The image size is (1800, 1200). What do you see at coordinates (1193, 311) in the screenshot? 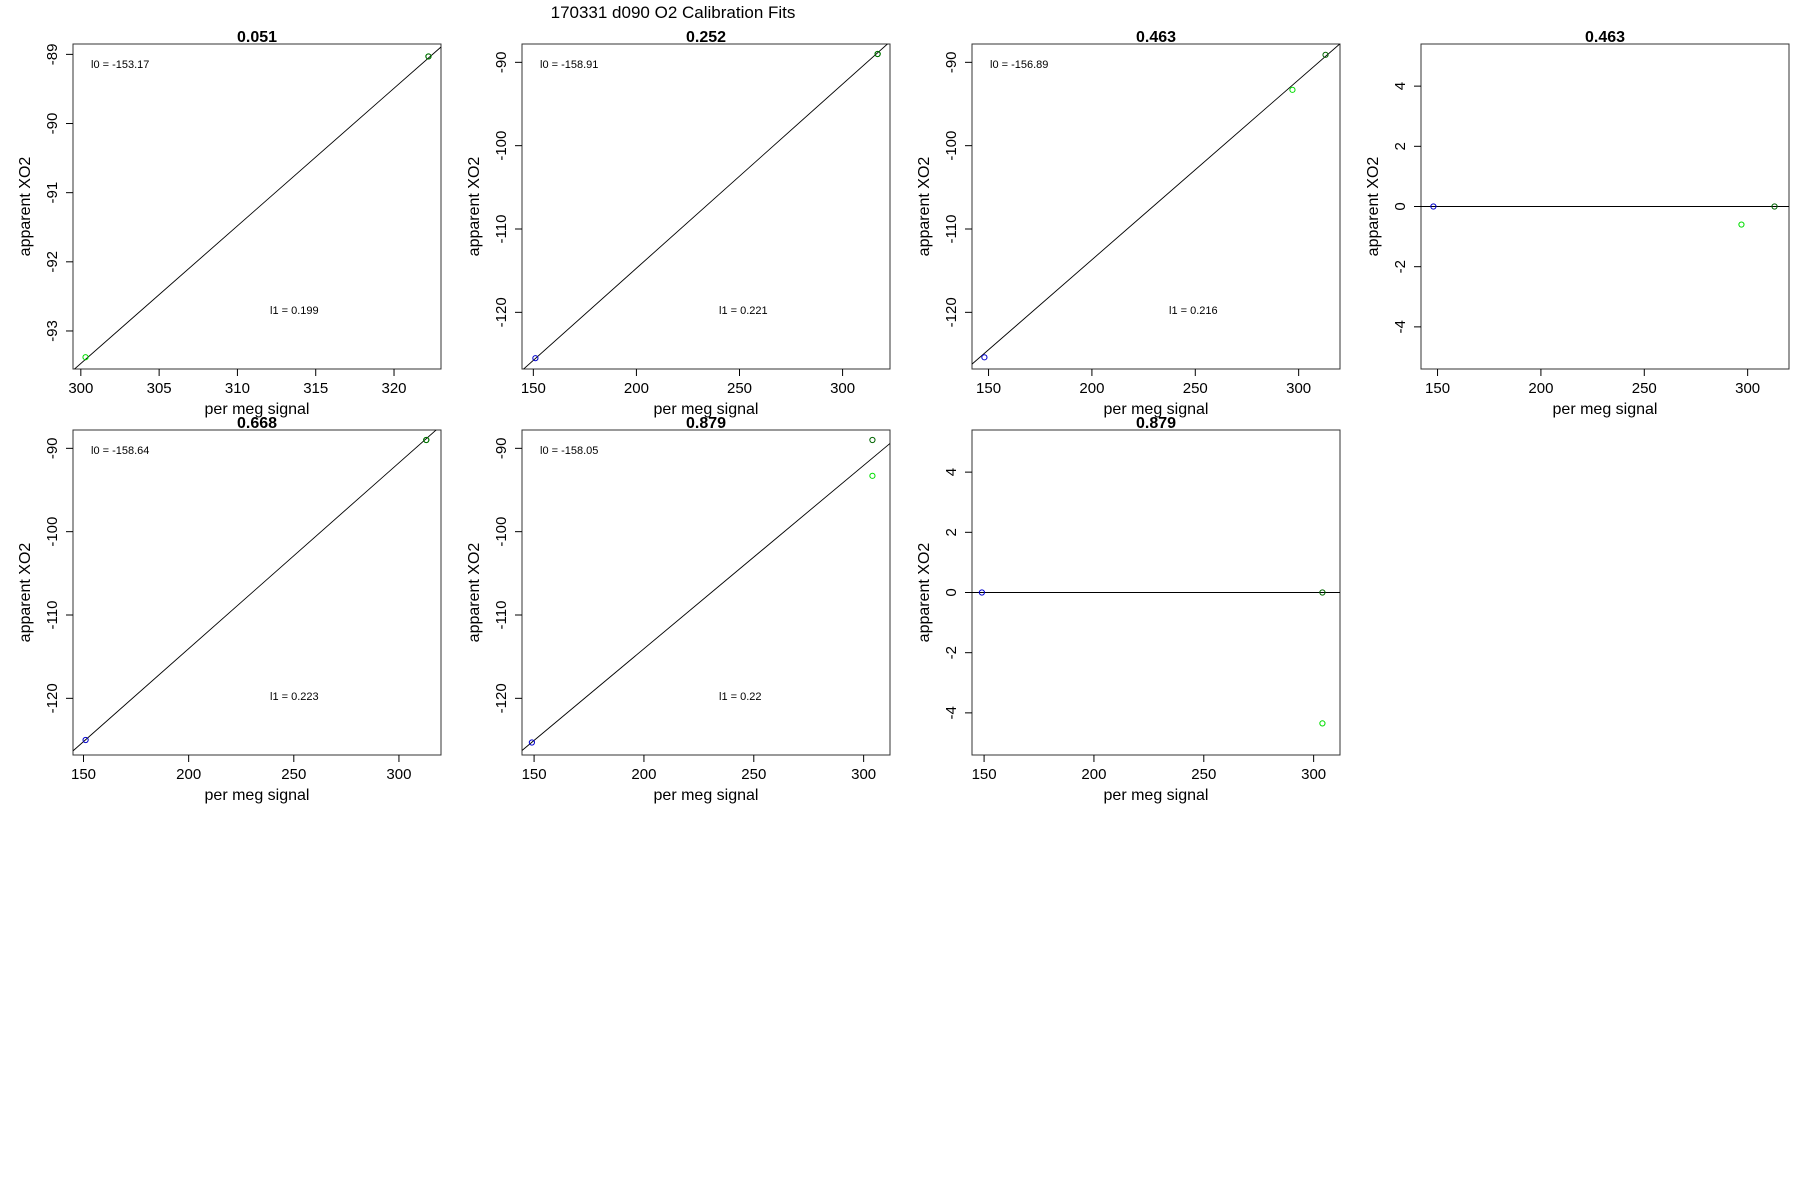
I see `slope-annotation: l1 = 0.216` at bounding box center [1193, 311].